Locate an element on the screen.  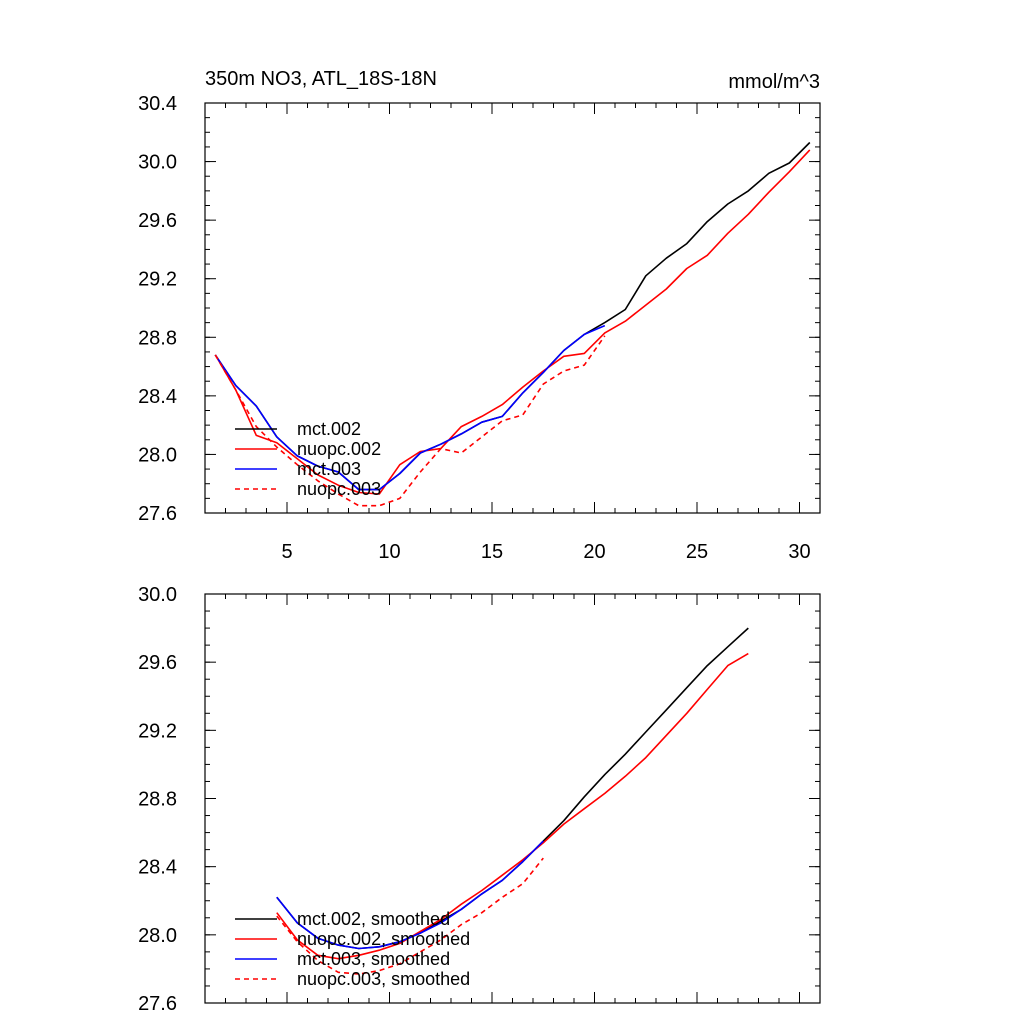
y-tick-label: 30.4 is located at coordinates (157, 104).